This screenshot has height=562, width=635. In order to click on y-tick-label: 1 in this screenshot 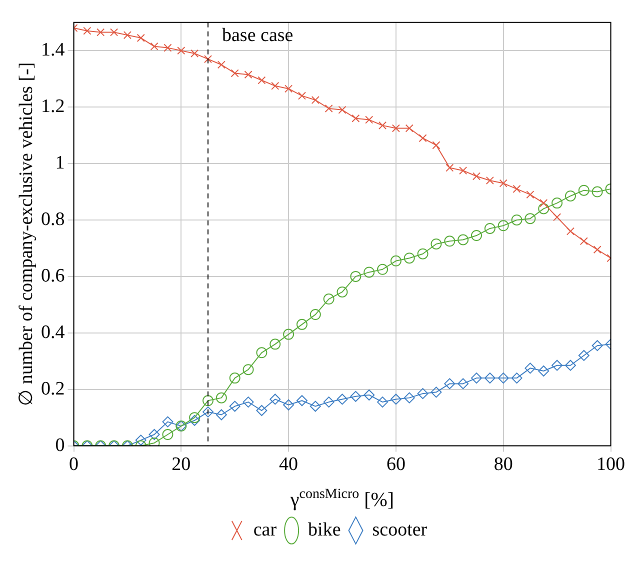, I will do `click(60, 163)`.